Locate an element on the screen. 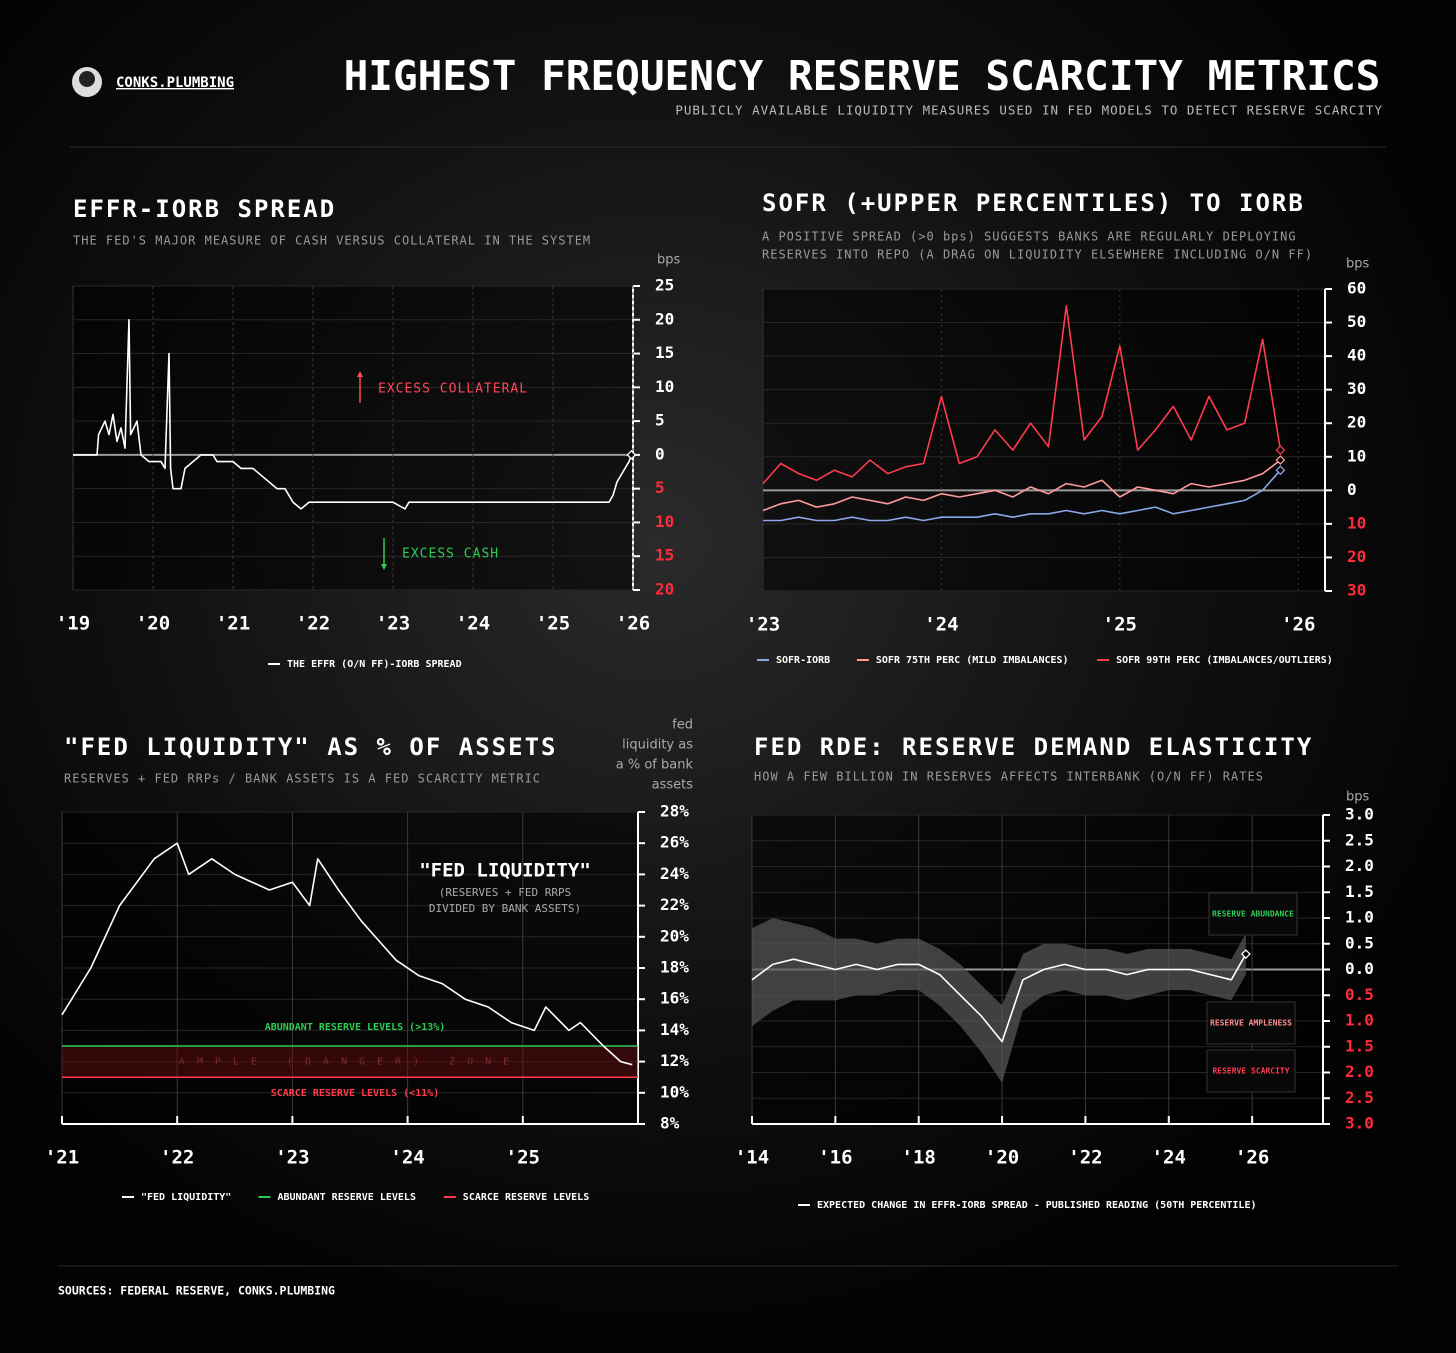  y-tick-label: 12% is located at coordinates (674, 1060).